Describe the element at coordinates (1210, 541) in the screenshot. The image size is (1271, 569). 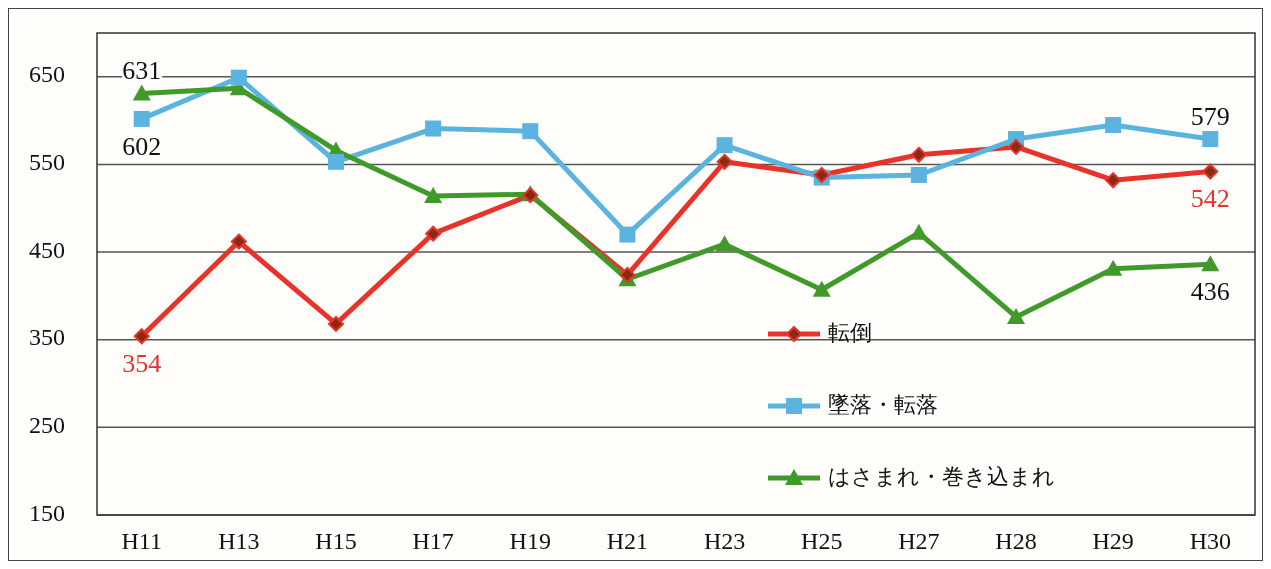
I see `x-tick-label: H30` at that location.